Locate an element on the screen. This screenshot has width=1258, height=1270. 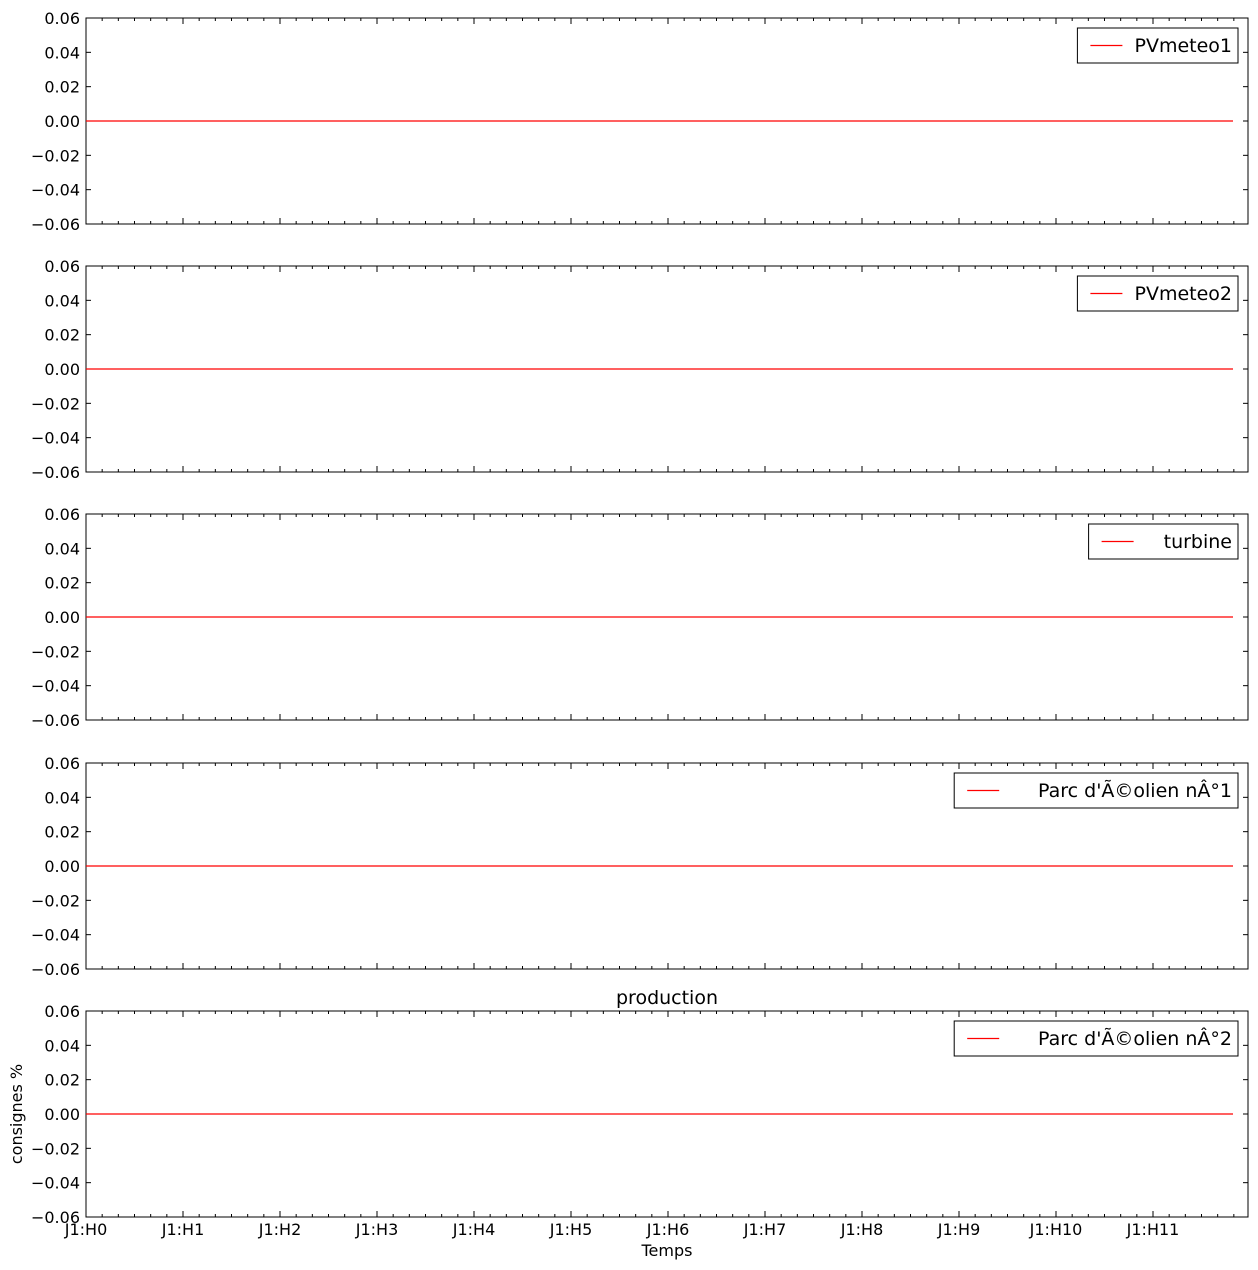
legend: Parc d'Ã©olien nÂ°1 is located at coordinates (1096, 790).